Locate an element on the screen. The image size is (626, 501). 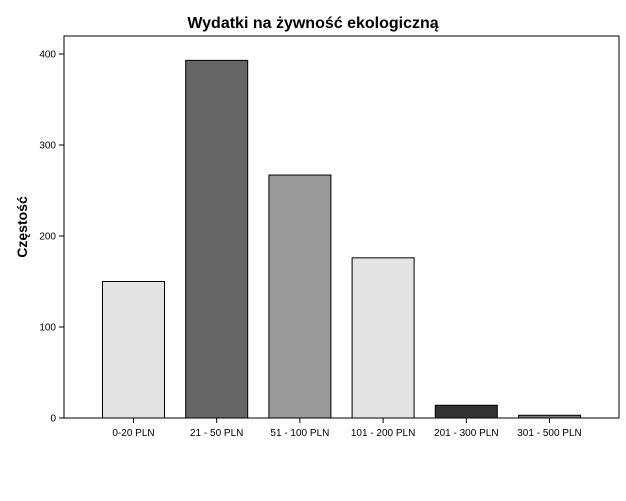
y-tick-label: 300 is located at coordinates (47, 146).